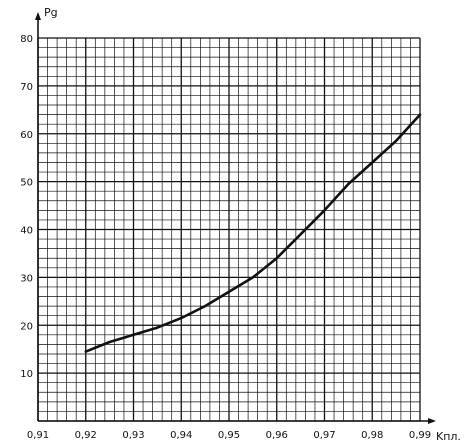 The height and width of the screenshot is (448, 475). Describe the element at coordinates (26, 207) in the screenshot. I see `y-tick-labels: 10 20 30 40 50 60 70 80` at that location.